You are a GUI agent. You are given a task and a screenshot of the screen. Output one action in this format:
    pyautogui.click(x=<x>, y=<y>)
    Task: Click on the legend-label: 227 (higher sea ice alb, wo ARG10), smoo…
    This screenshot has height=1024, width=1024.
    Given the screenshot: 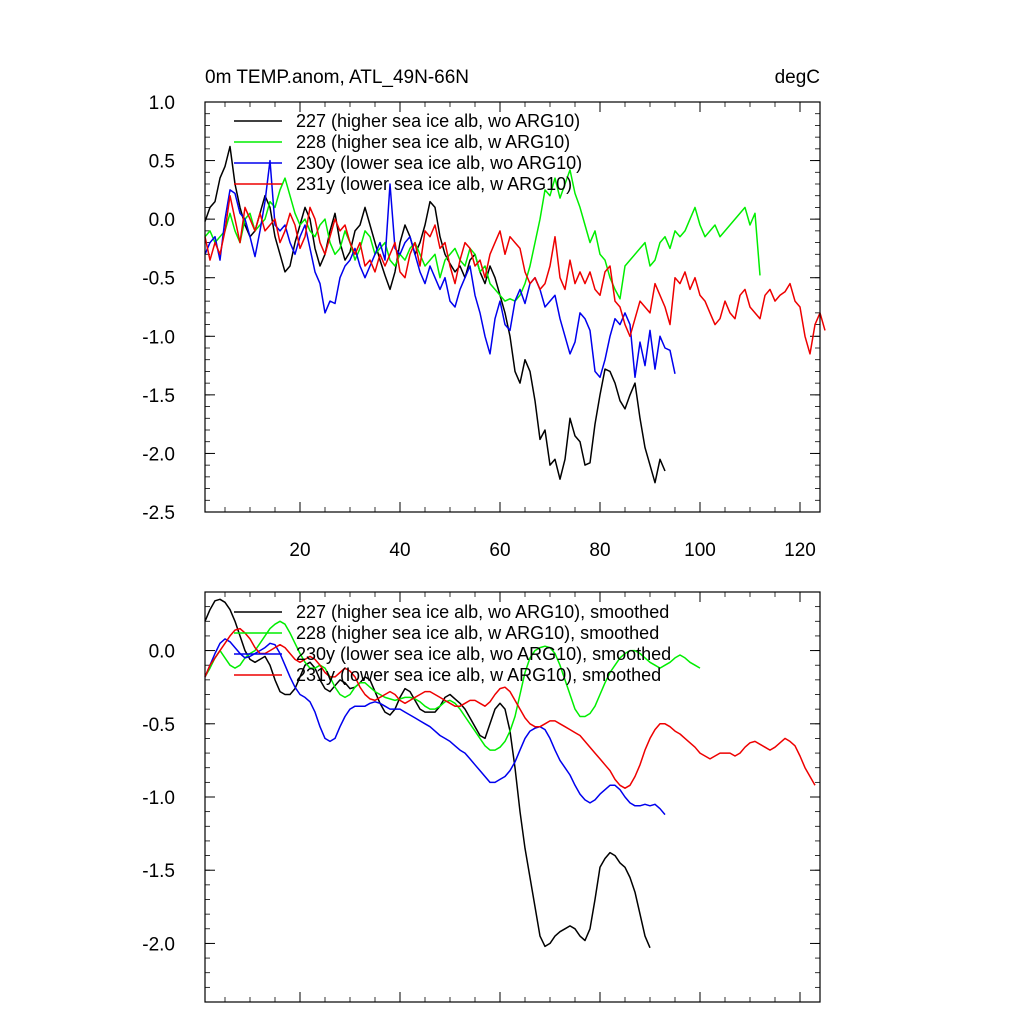 What is the action you would take?
    pyautogui.click(x=482, y=612)
    